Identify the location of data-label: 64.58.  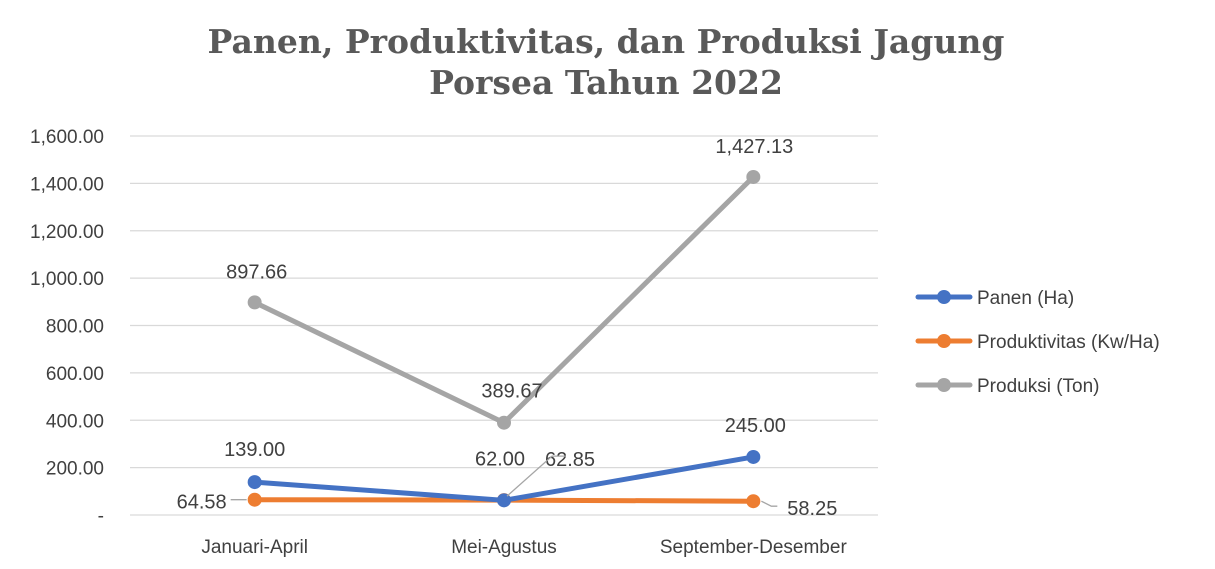
(202, 503).